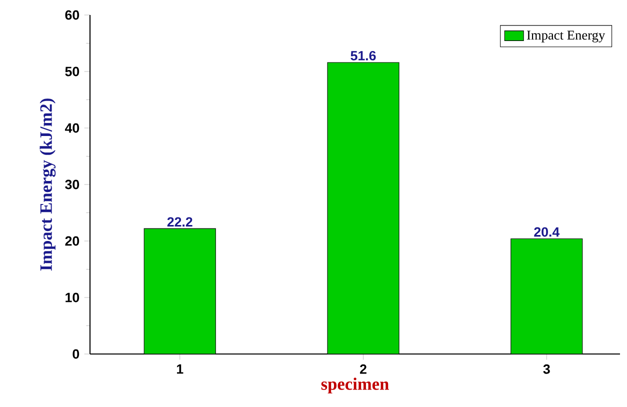 The width and height of the screenshot is (627, 407). Describe the element at coordinates (363, 55) in the screenshot. I see `data-label: 51.6` at that location.